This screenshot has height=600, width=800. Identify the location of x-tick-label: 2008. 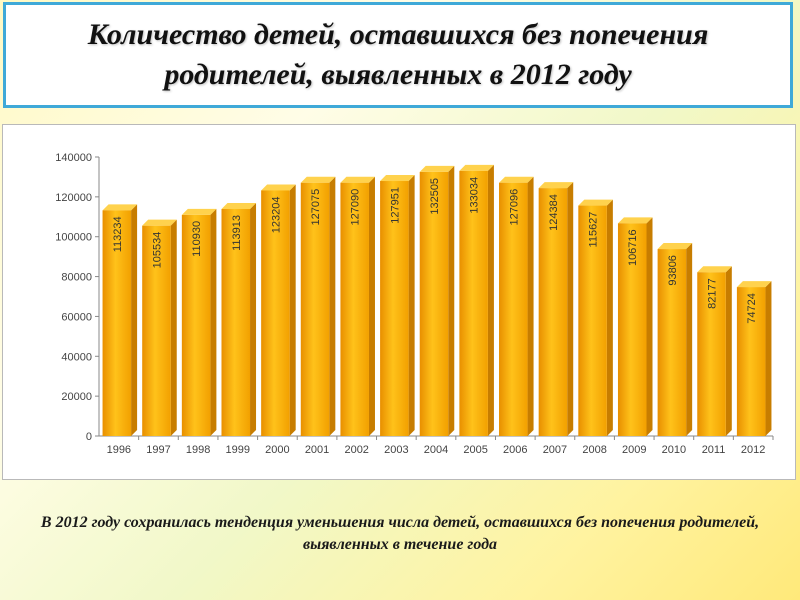
(594, 450).